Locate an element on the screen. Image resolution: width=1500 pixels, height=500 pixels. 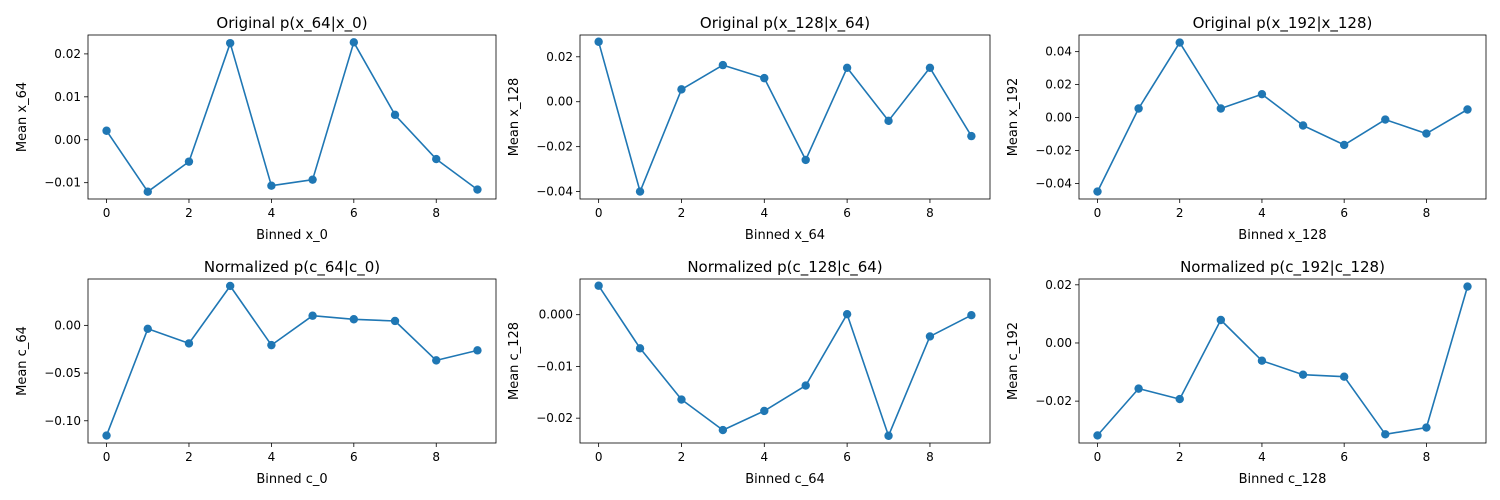
x-axis-label: Binned x_0 is located at coordinates (292, 235).